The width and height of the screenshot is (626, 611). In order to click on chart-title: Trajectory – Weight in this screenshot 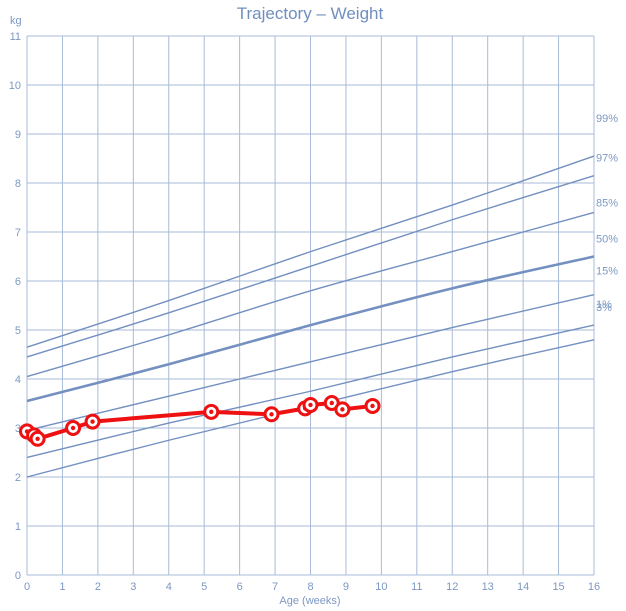, I will do `click(310, 13)`.